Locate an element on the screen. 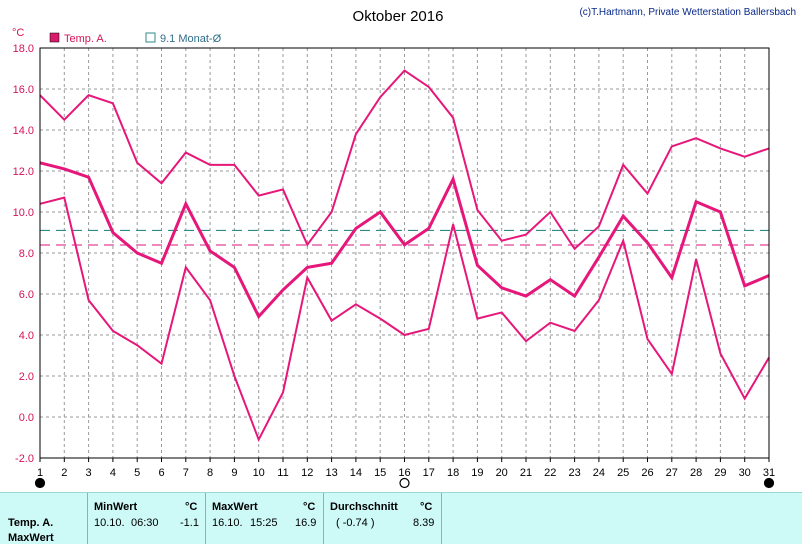 This screenshot has height=544, width=802. y-unit-label: °C is located at coordinates (18, 33).